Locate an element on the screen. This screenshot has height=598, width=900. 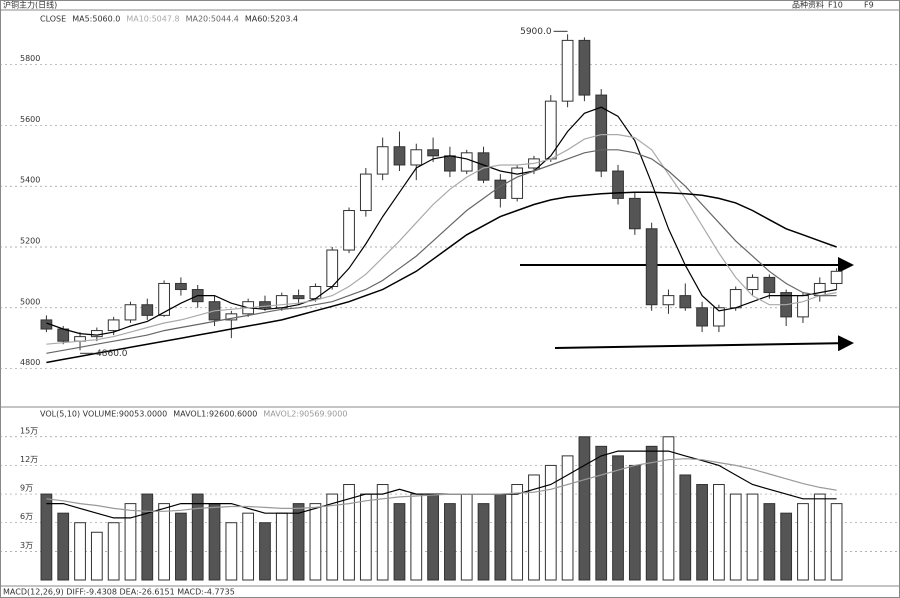
legend-entry: MA20:5044.4 is located at coordinates (212, 19).